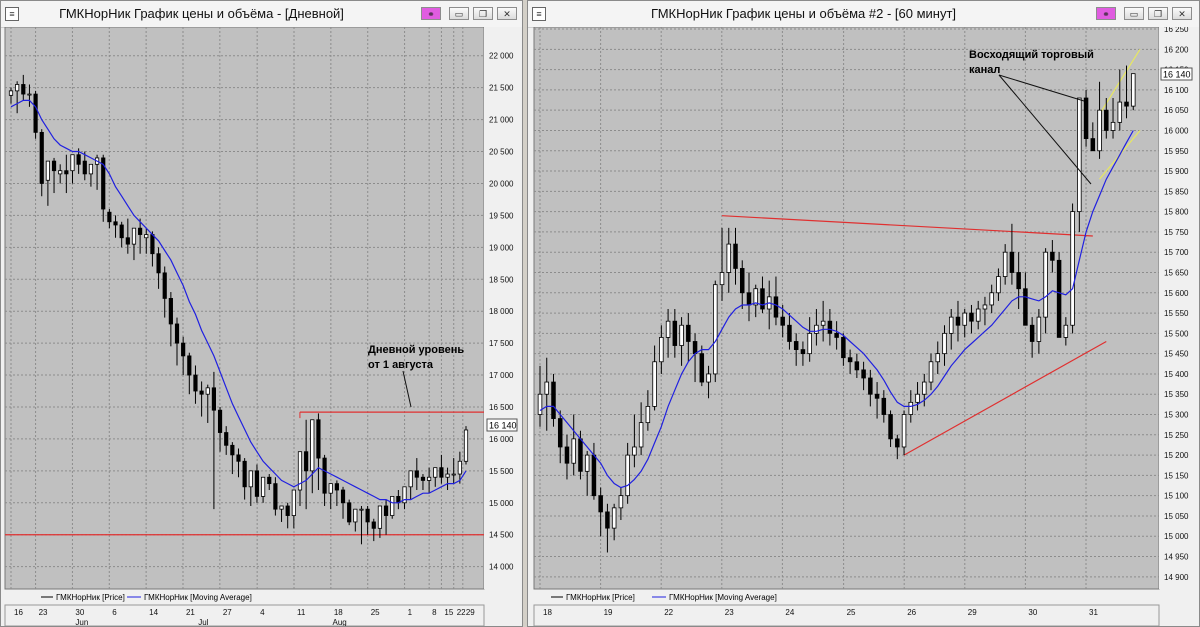 The image size is (1200, 627). Describe the element at coordinates (1005, 398) in the screenshot. I see `trend-line` at that location.